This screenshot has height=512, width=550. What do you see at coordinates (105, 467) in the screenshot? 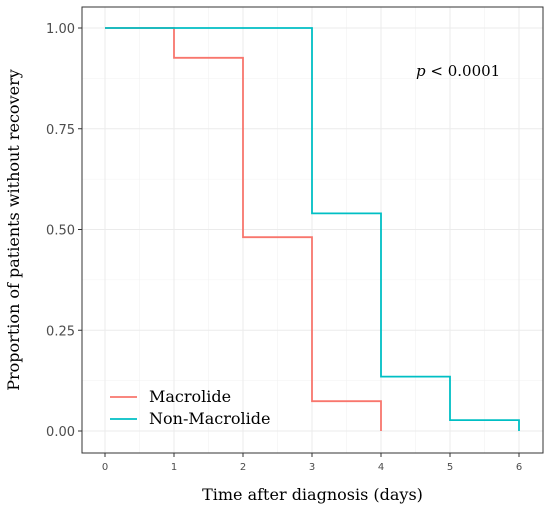
I see `x-tick-label: 0` at bounding box center [105, 467].